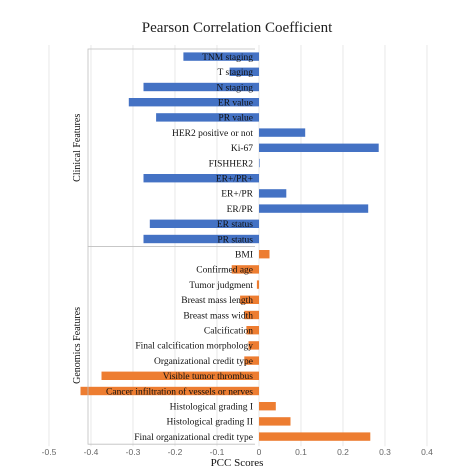 Image resolution: width=474 pixels, height=474 pixels. Describe the element at coordinates (237, 463) in the screenshot. I see `x-axis-title: PCC Scores` at that location.